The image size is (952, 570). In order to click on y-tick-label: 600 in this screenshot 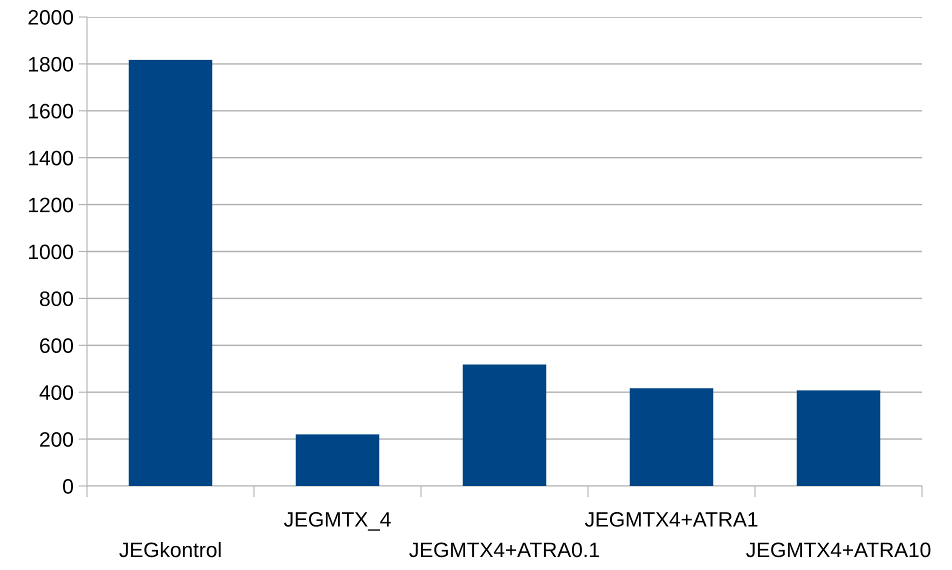, I will do `click(56, 346)`.